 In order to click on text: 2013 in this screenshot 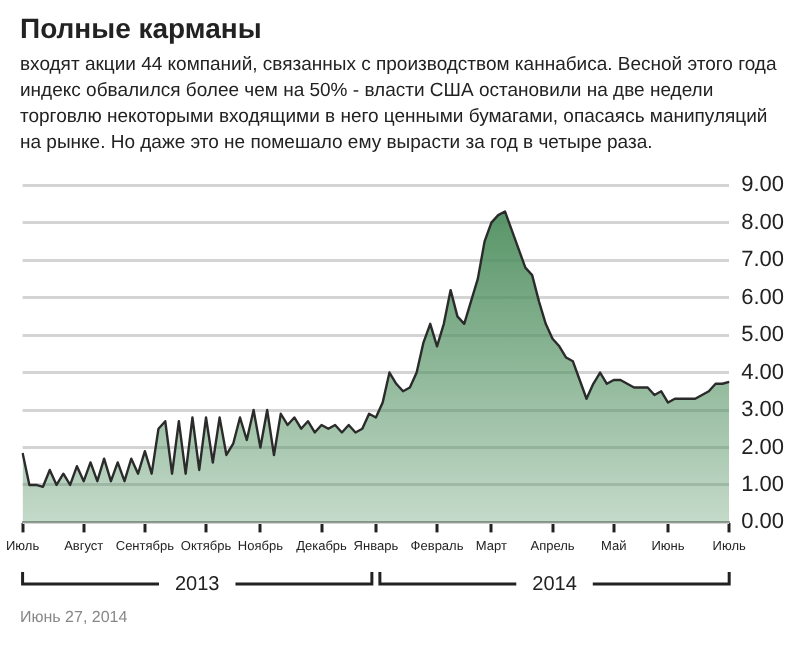, I will do `click(197, 584)`.